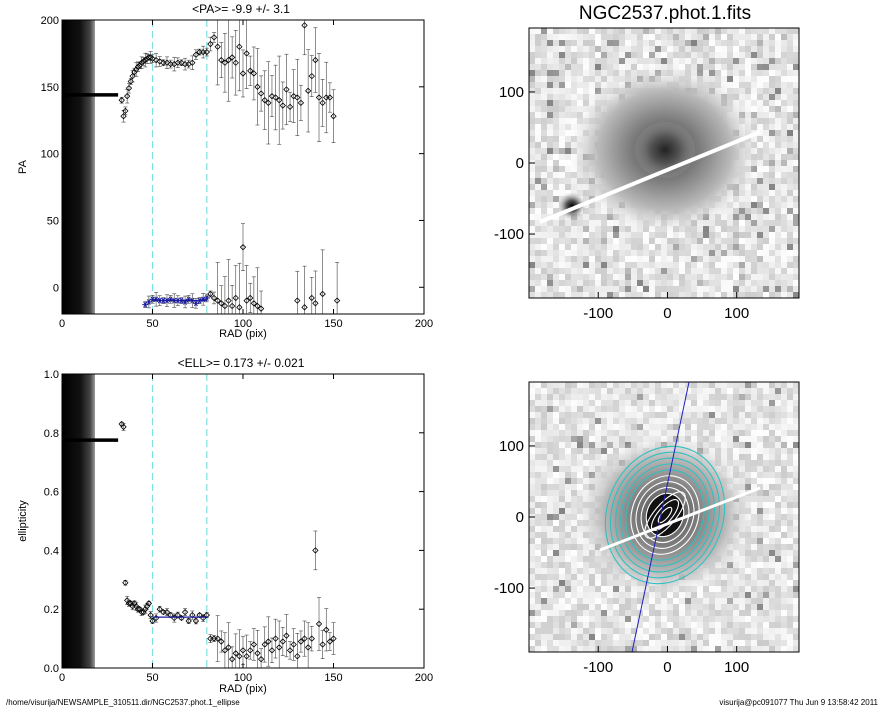 The image size is (885, 708). I want to click on ell-ytick-label: 0.8, so click(51, 434).